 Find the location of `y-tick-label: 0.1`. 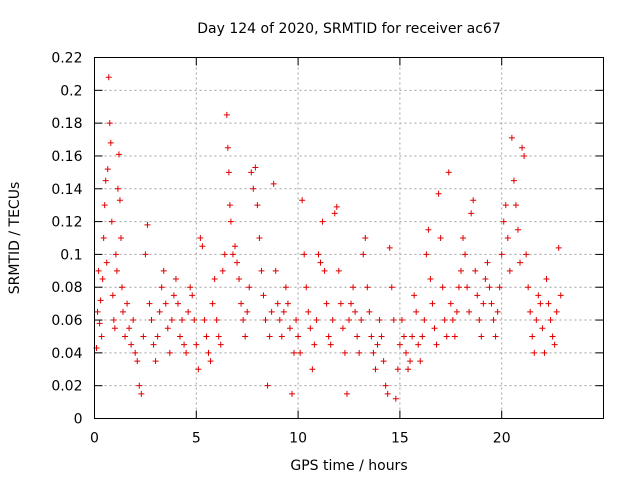

y-tick-label: 0.1 is located at coordinates (71, 255).